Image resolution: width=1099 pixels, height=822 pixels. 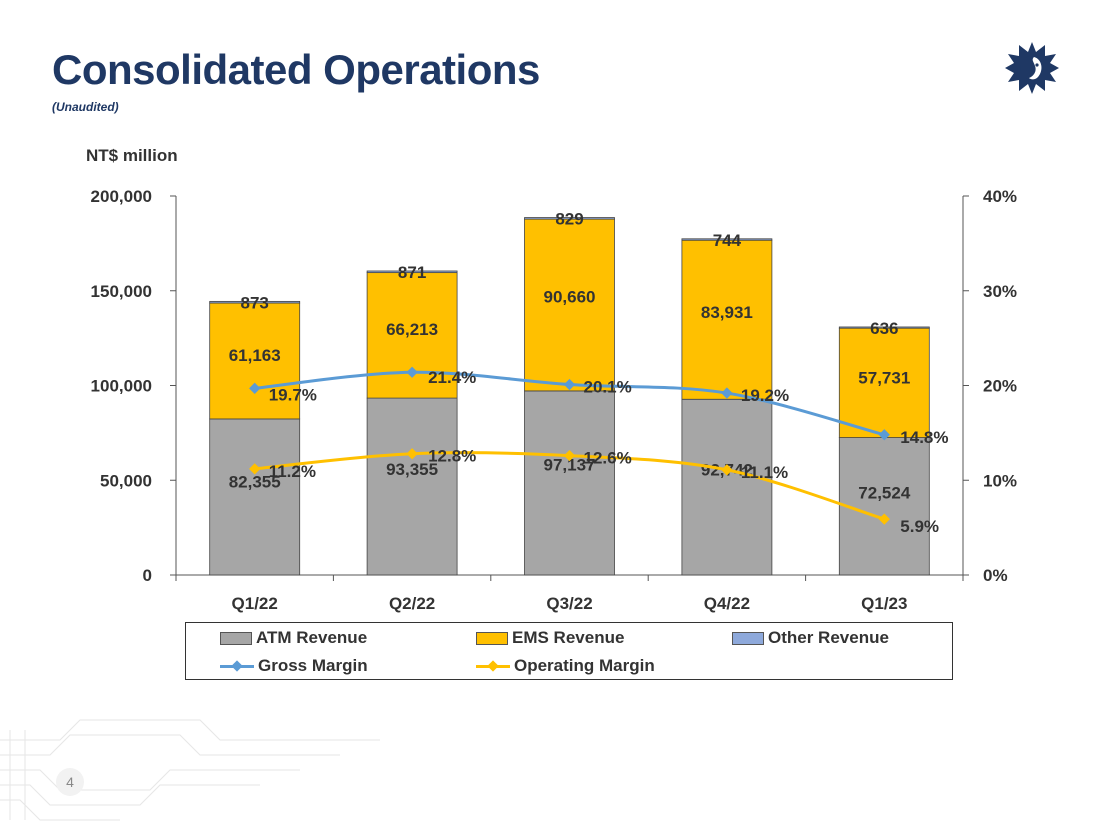 What do you see at coordinates (1000, 196) in the screenshot?
I see `y-right-tick-label: 40%` at bounding box center [1000, 196].